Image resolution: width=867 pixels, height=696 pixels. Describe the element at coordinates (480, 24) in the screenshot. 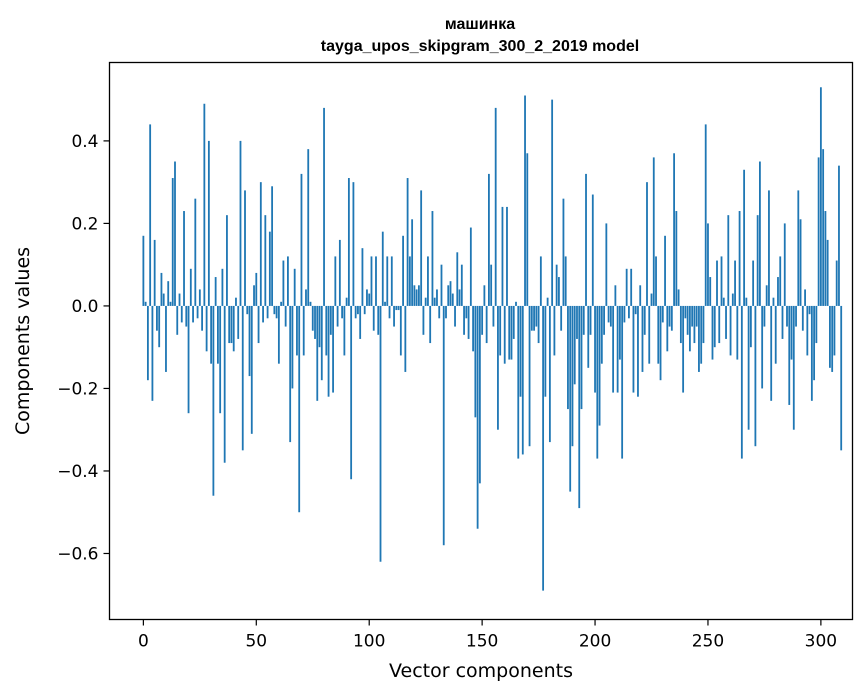

I see `chart-title: машинка` at that location.